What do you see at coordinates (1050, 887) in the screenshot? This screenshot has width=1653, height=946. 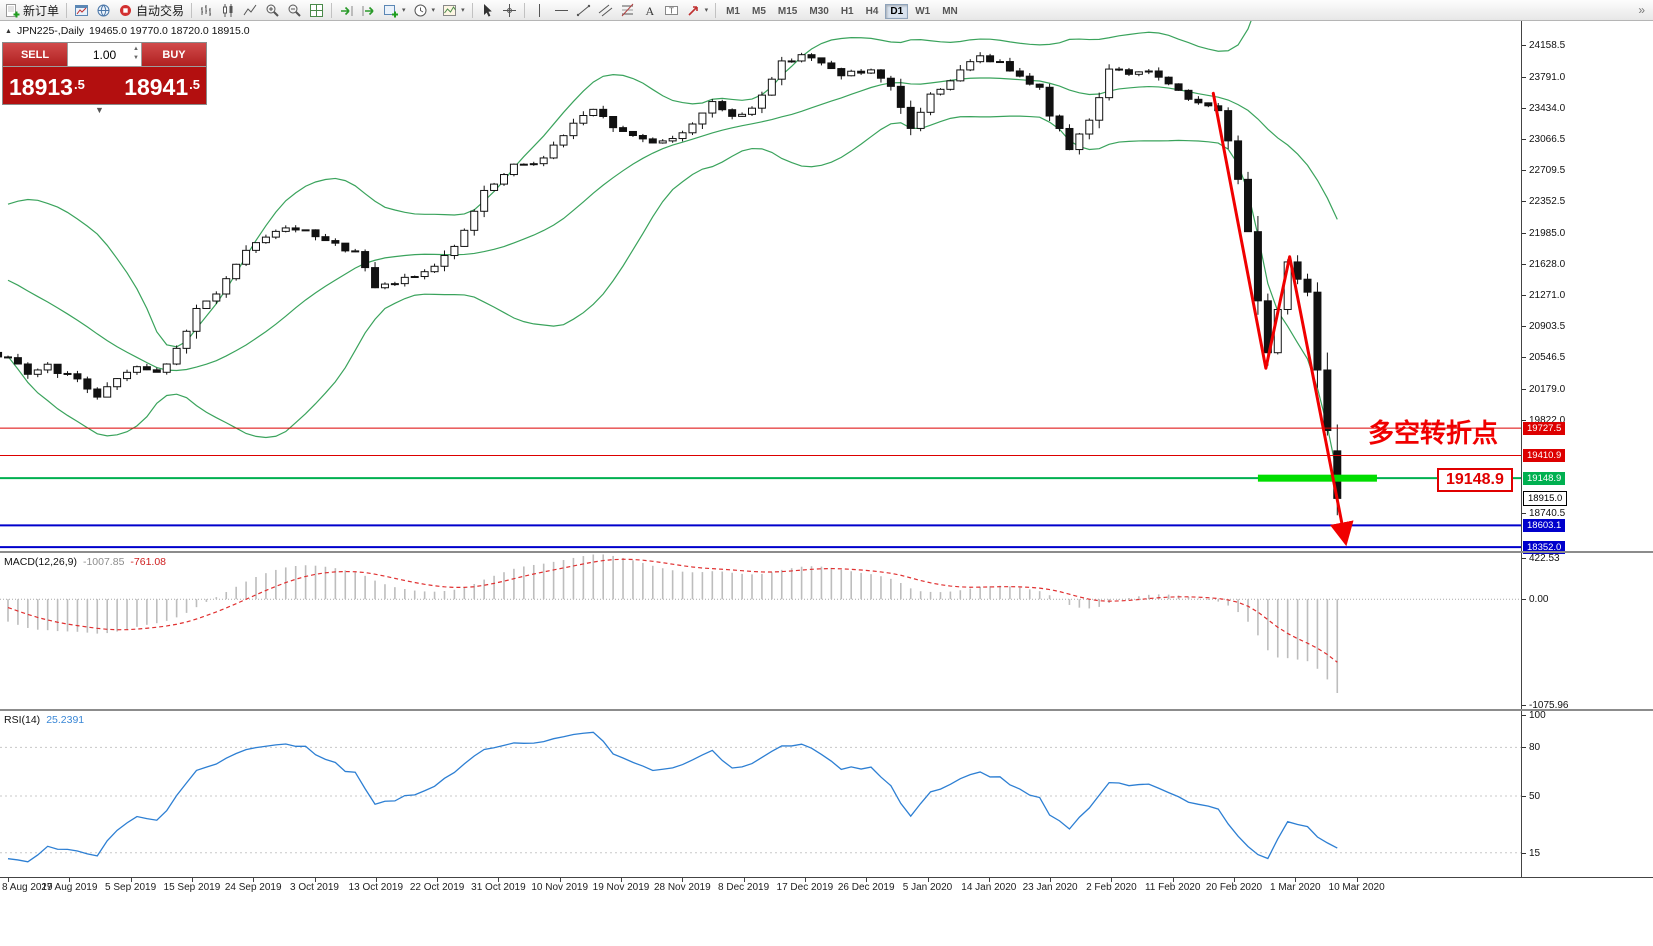 I see `time-axis-label: 23 Jan 2020` at bounding box center [1050, 887].